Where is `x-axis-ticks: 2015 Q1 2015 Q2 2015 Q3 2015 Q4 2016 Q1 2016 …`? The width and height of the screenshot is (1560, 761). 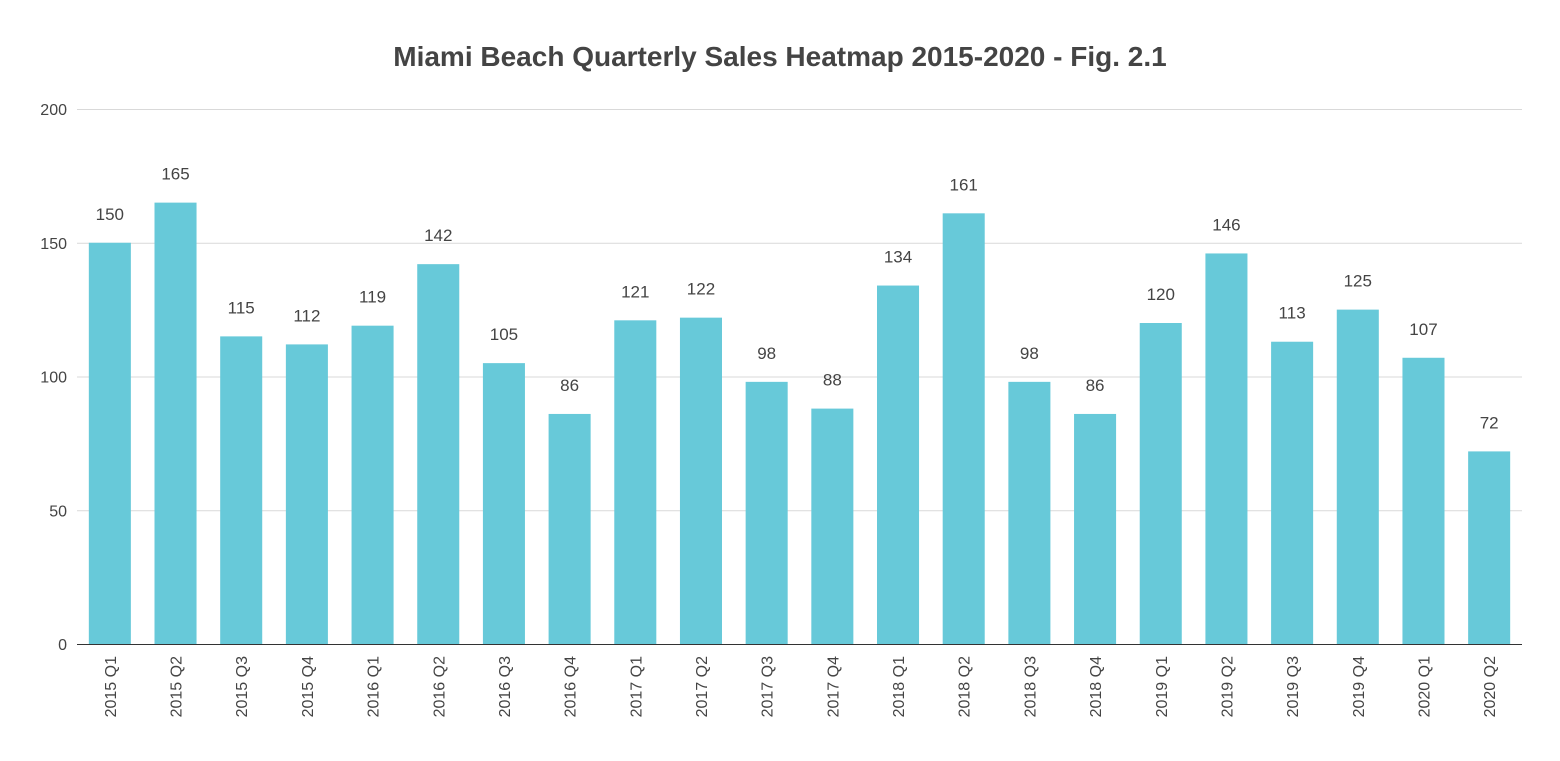 x-axis-ticks: 2015 Q1 2015 Q2 2015 Q3 2015 Q4 2016 Q1 2016 … is located at coordinates (801, 686).